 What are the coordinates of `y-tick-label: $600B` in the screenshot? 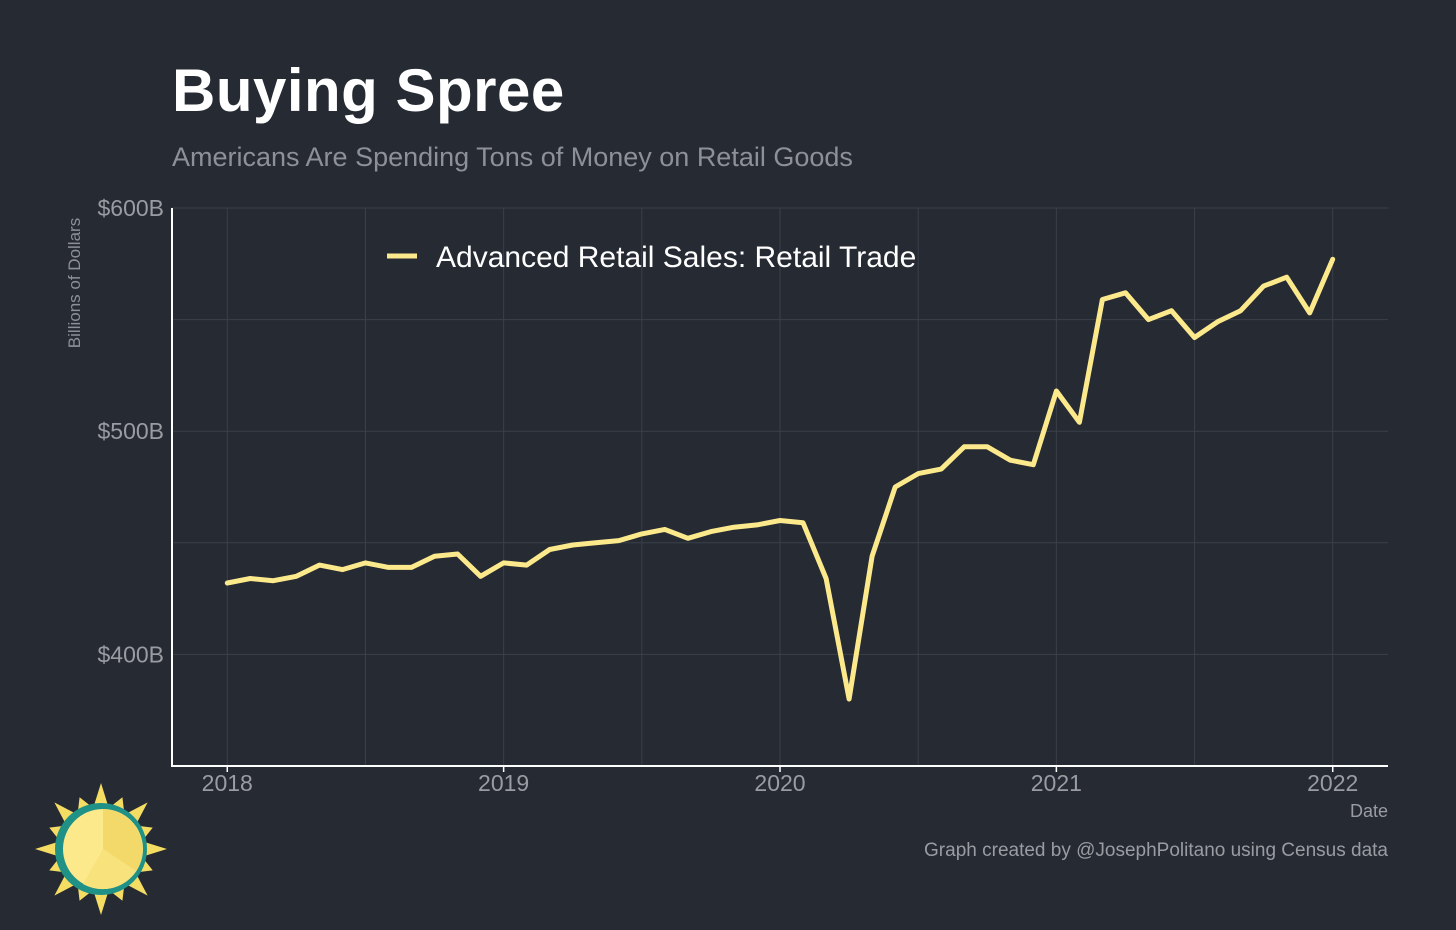 It's located at (130, 208).